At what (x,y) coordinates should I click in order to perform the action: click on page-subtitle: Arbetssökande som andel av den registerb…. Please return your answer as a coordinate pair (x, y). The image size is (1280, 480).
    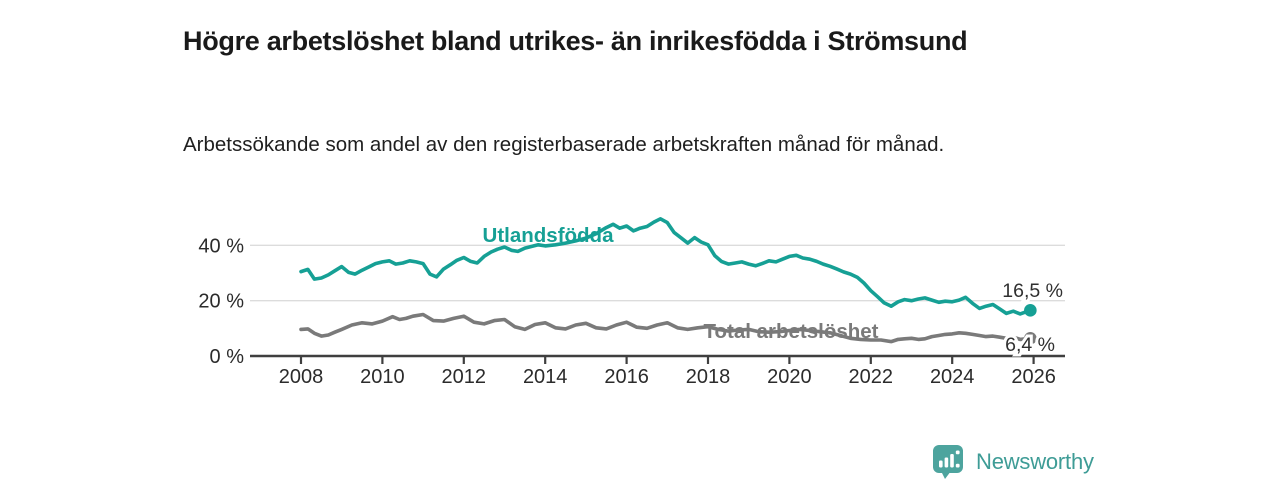
    Looking at the image, I should click on (564, 144).